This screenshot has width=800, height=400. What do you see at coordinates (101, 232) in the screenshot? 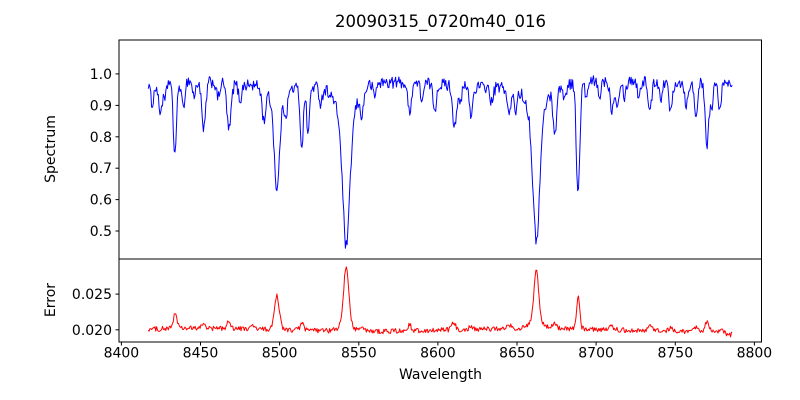
I see `y-tick-label: 0.5` at bounding box center [101, 232].